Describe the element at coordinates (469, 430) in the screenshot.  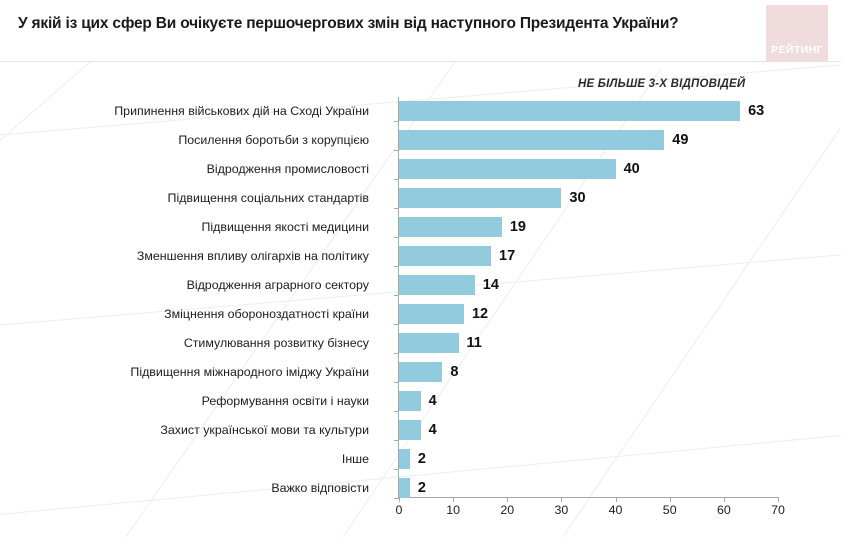
I see `bar-row: Захист української мови та культури 4` at that location.